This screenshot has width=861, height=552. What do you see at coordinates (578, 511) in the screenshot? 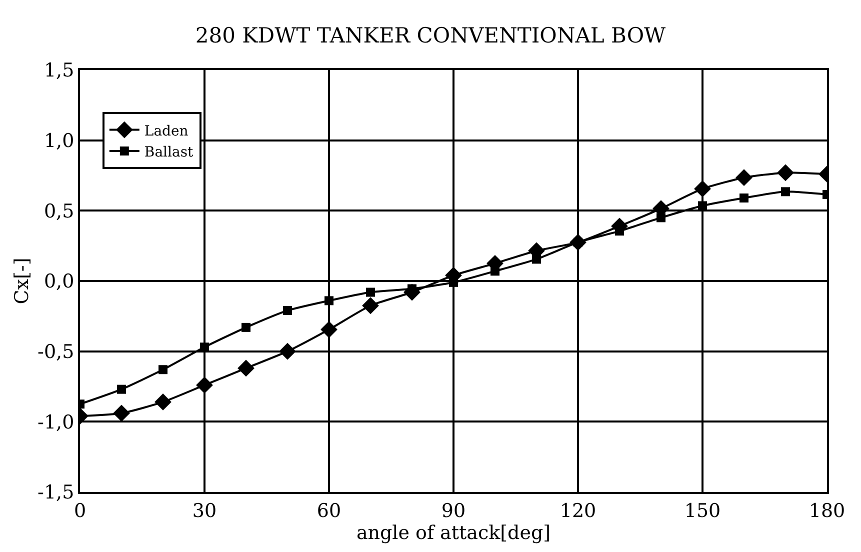
I see `x-tick-label: 120` at bounding box center [578, 511].